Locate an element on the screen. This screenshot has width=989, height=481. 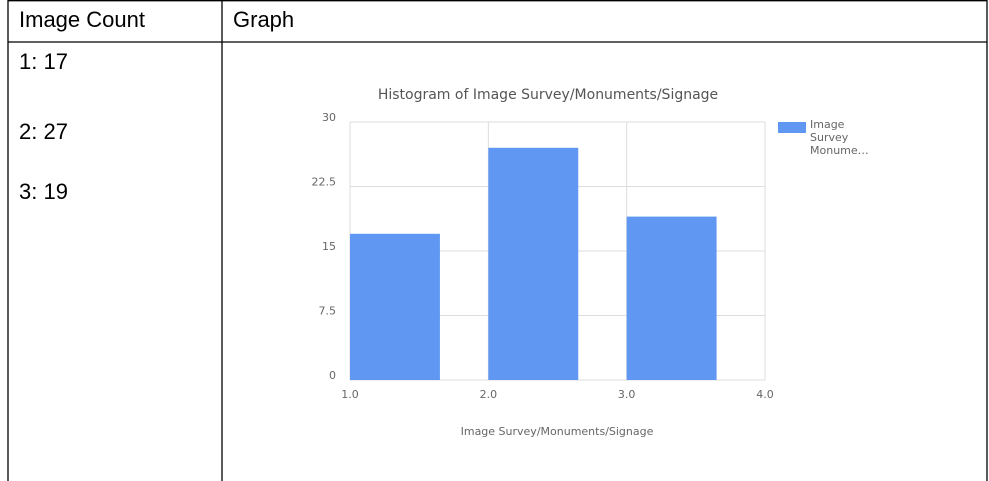
legend-swatch is located at coordinates (792, 127).